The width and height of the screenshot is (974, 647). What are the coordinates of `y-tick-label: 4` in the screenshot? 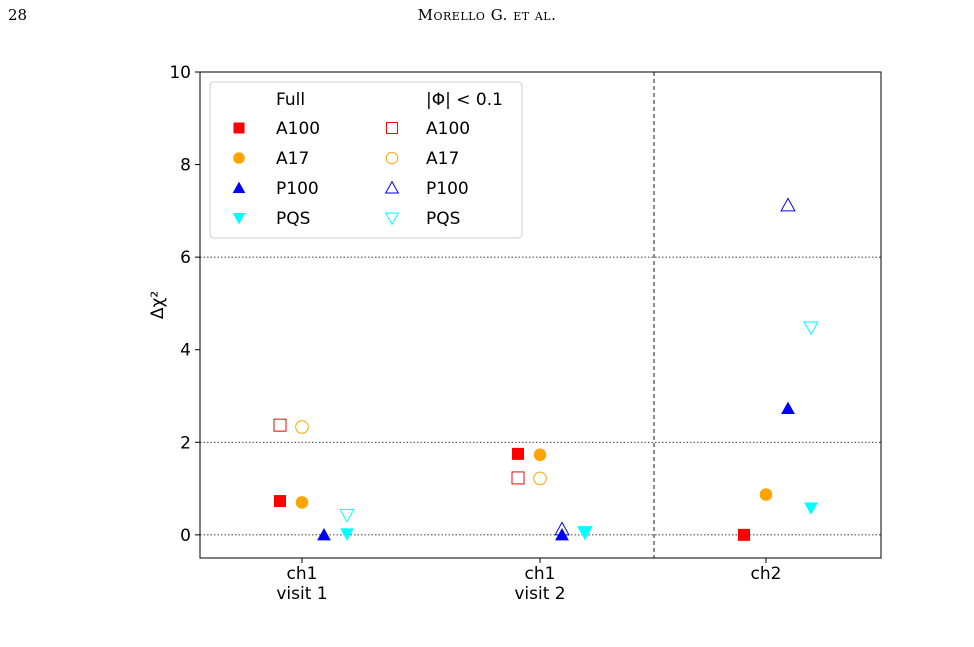 It's located at (185, 351).